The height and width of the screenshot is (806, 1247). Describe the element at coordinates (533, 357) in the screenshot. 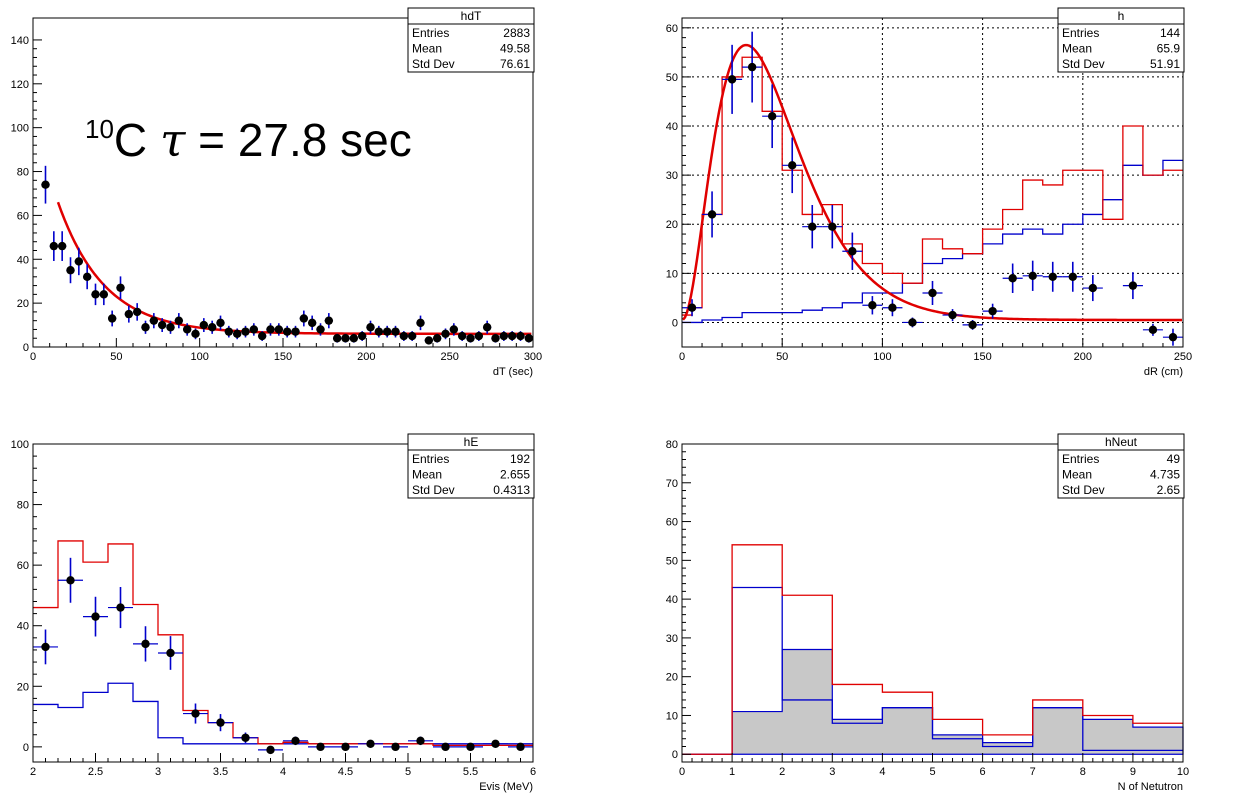

I see `x-tick-label: 300` at that location.